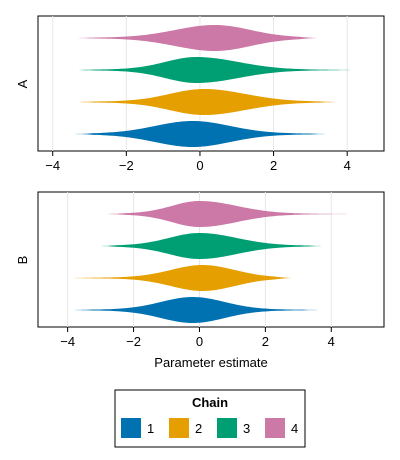 This screenshot has width=400, height=460. I want to click on legend-label-4: 4, so click(294, 428).